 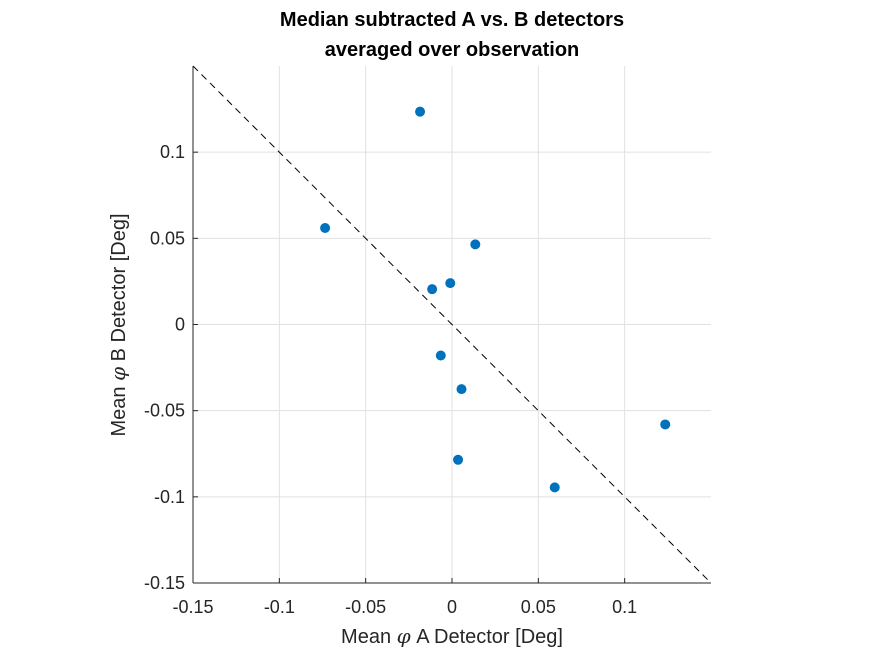 What do you see at coordinates (369, 637) in the screenshot?
I see `x-axis-label-prefix: Mean` at bounding box center [369, 637].